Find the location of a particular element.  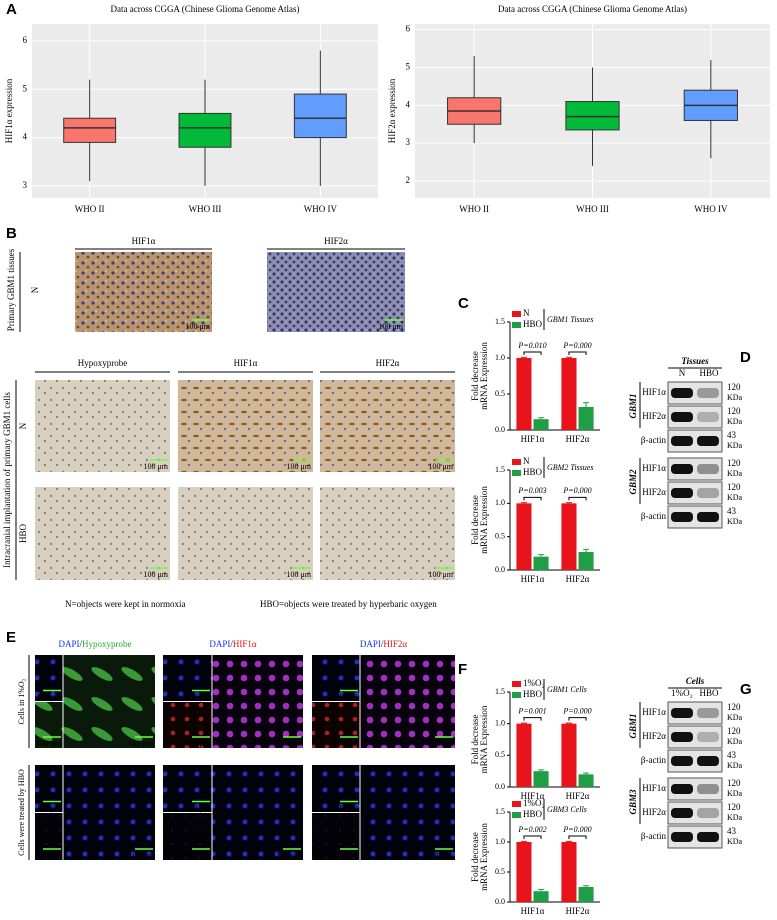

y-tick-label: 0.0 is located at coordinates (500, 901).